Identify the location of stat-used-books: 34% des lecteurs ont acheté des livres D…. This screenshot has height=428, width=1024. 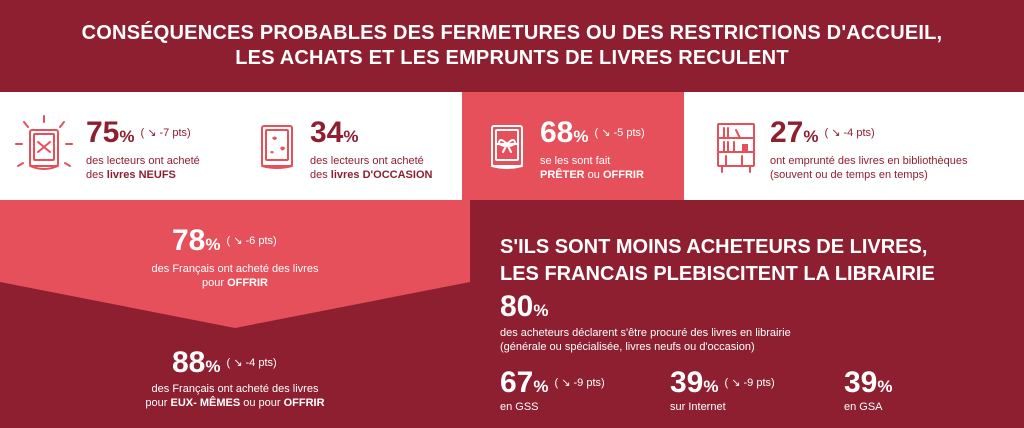
(347, 146).